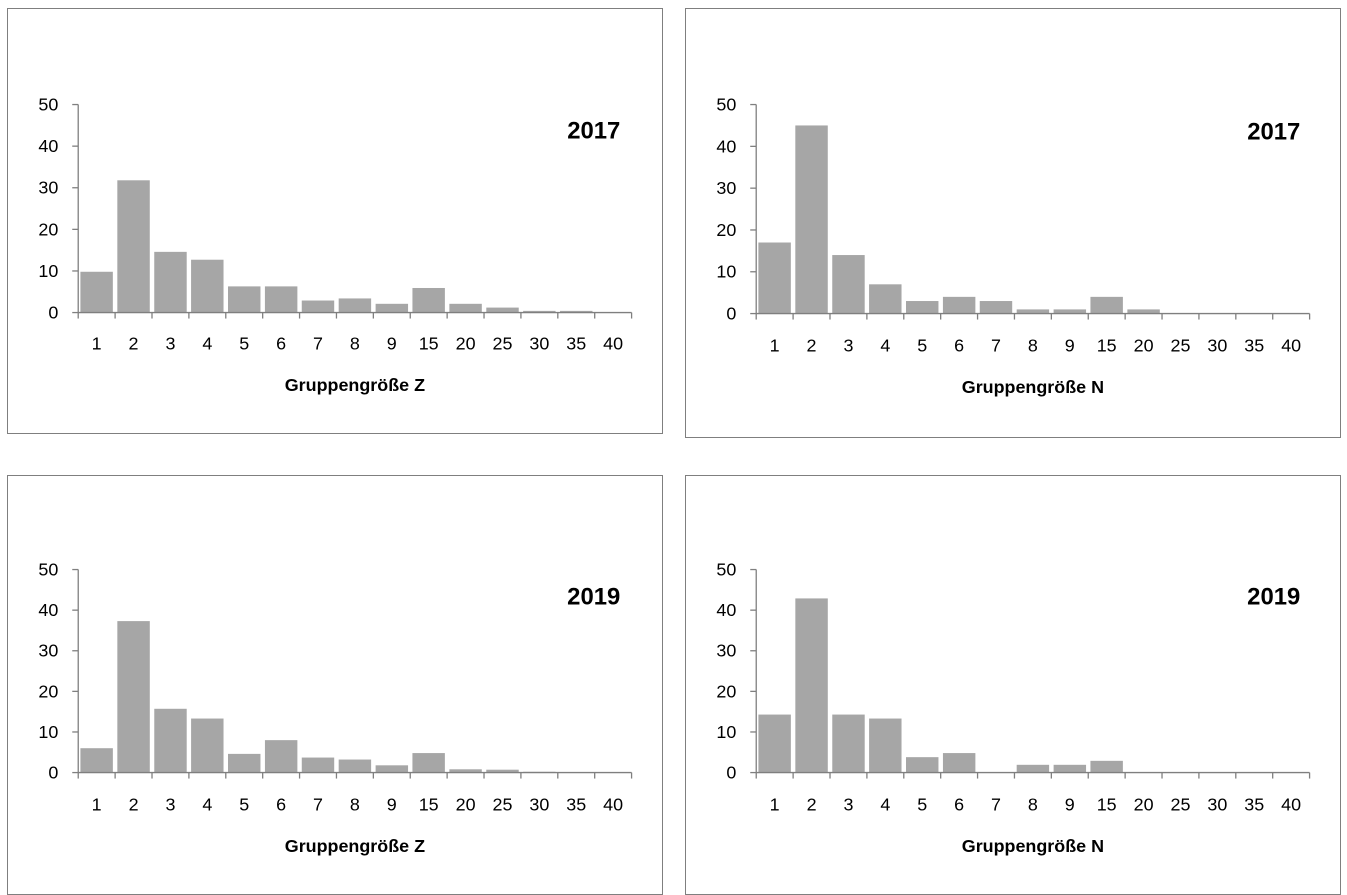 The width and height of the screenshot is (1347, 895). I want to click on x-tick-label: 9, so click(1070, 345).